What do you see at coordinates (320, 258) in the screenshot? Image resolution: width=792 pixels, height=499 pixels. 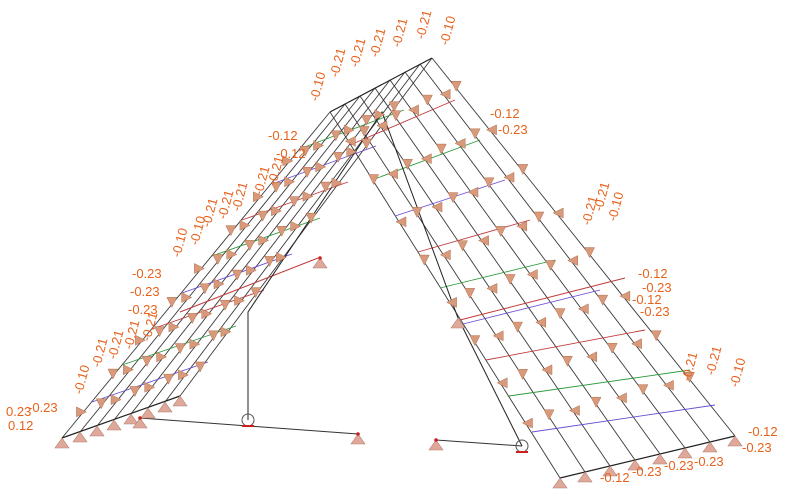 I see `node-marker` at bounding box center [320, 258].